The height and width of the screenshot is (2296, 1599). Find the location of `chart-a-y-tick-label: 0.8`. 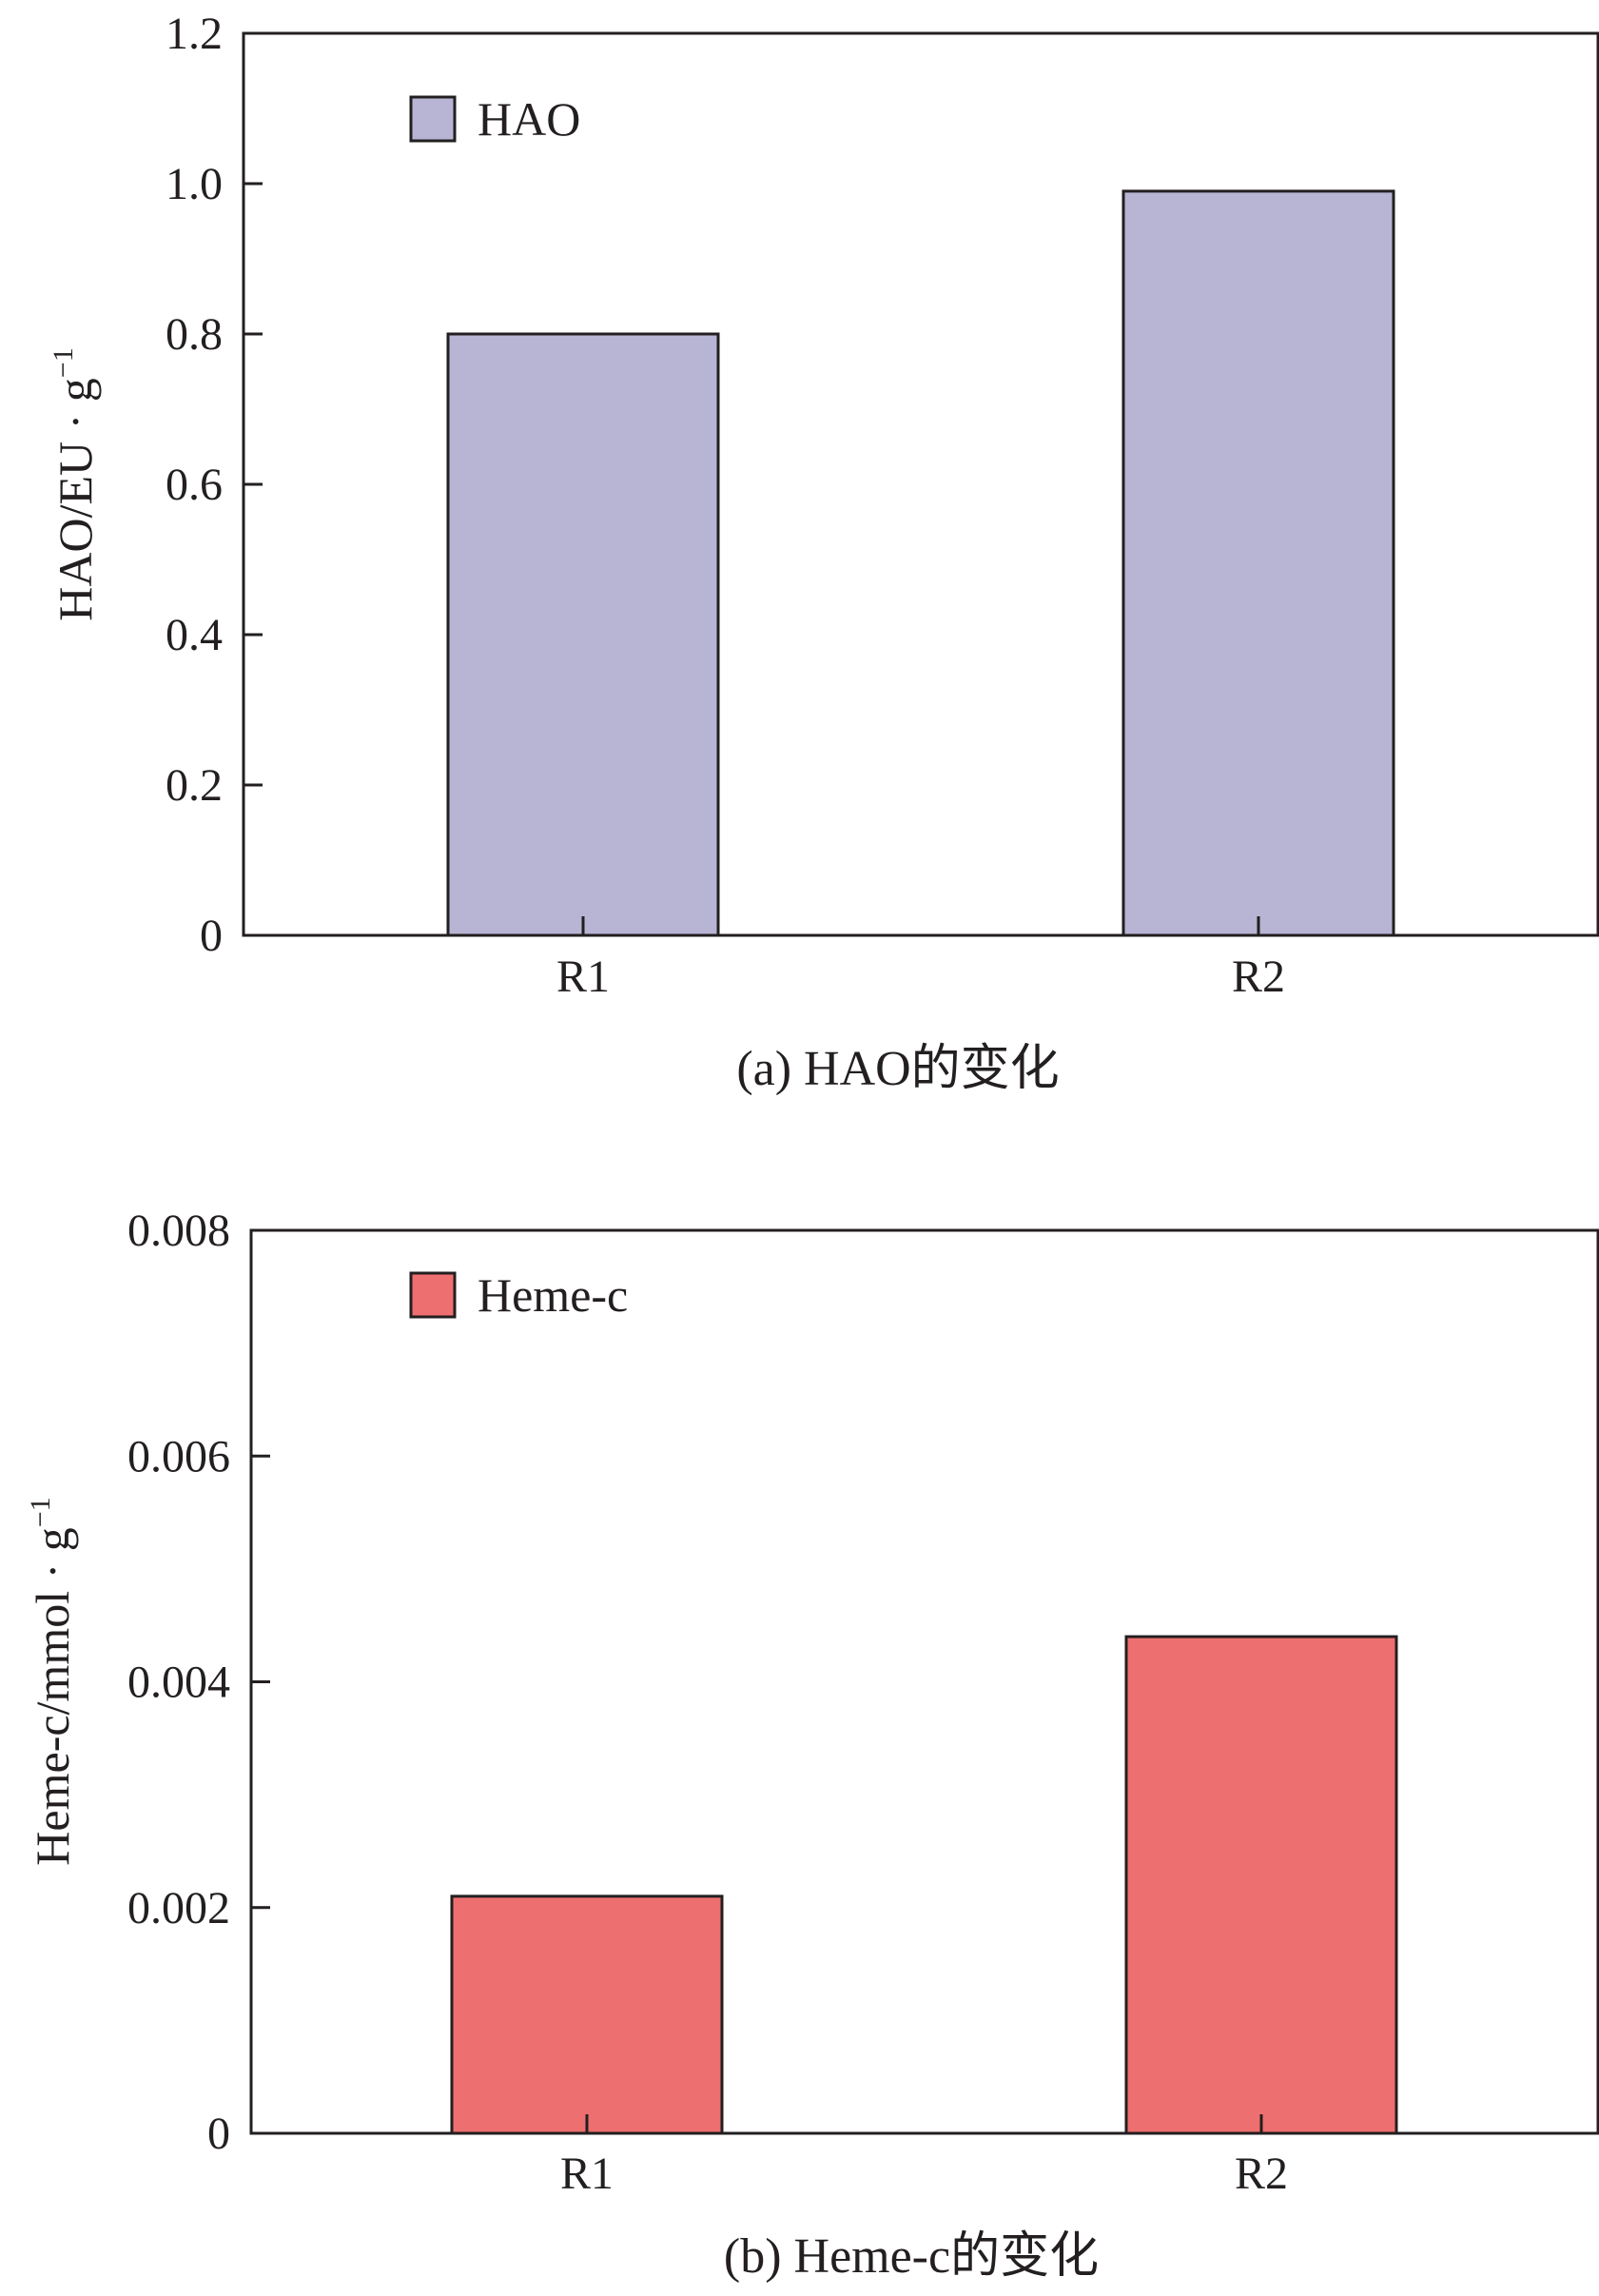

chart-a-y-tick-label: 0.8 is located at coordinates (194, 334).